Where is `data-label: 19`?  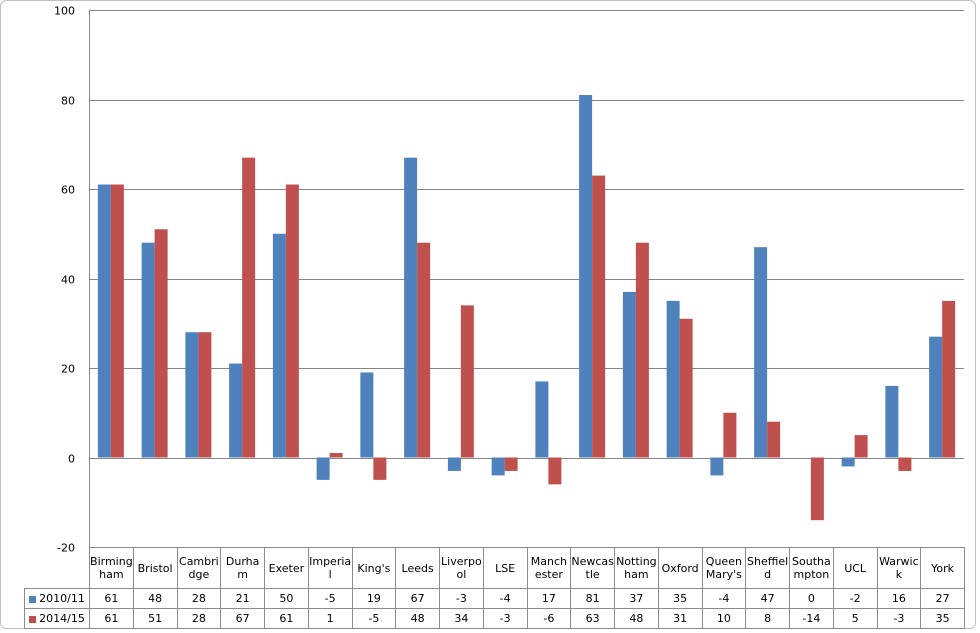 data-label: 19 is located at coordinates (374, 598).